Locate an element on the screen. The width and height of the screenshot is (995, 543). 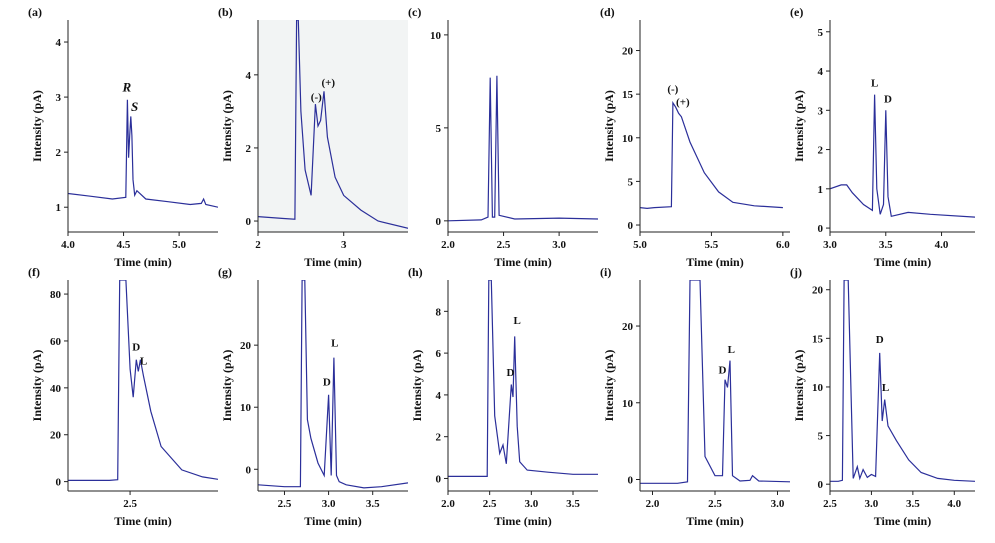
x-tick-label: 6.0 is located at coordinates (783, 245).